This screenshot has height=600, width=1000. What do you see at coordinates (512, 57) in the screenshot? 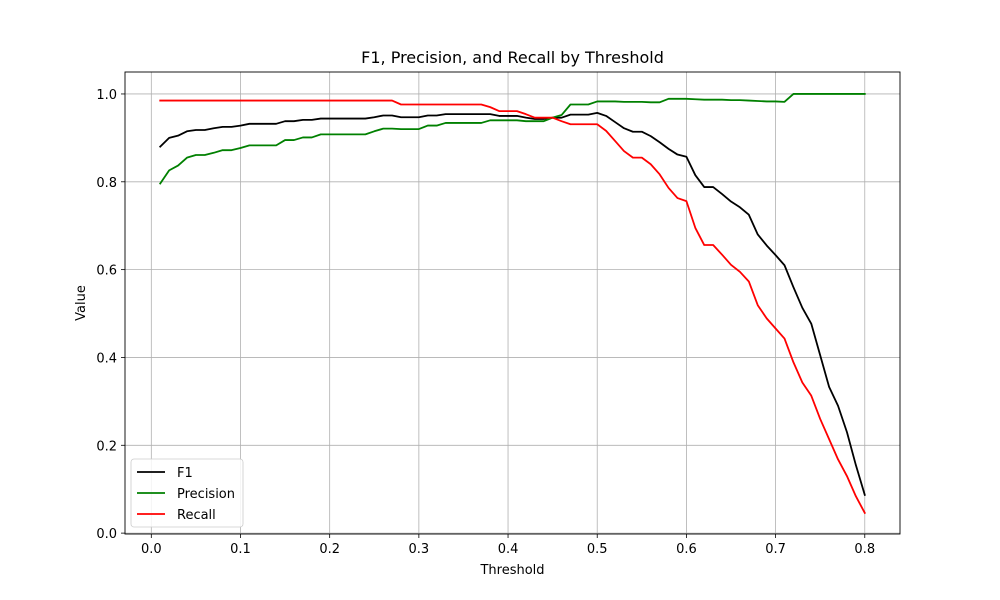
I see `chart-title: F1, Precision, and Recall by Threshold` at bounding box center [512, 57].